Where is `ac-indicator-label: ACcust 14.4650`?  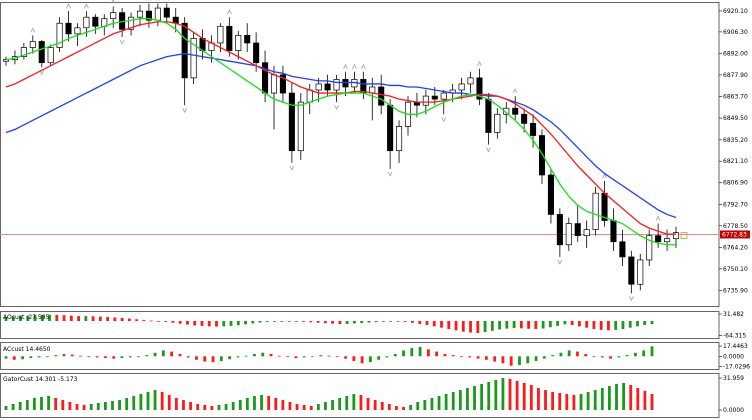 ac-indicator-label: ACcust 14.4650 is located at coordinates (27, 349).